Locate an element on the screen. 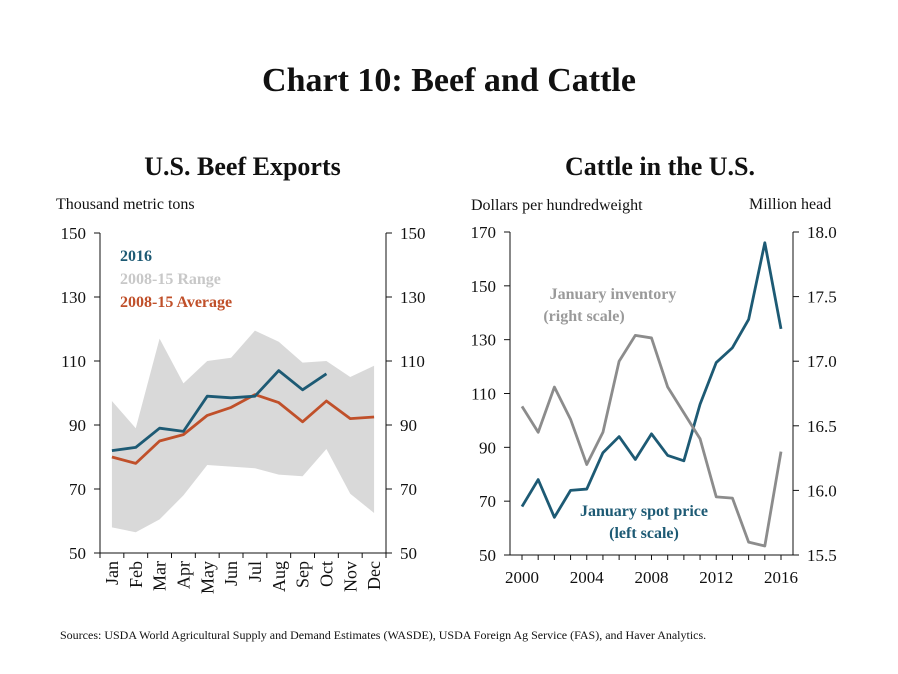 The height and width of the screenshot is (674, 898). right-y-tick-label: 110 is located at coordinates (412, 361).